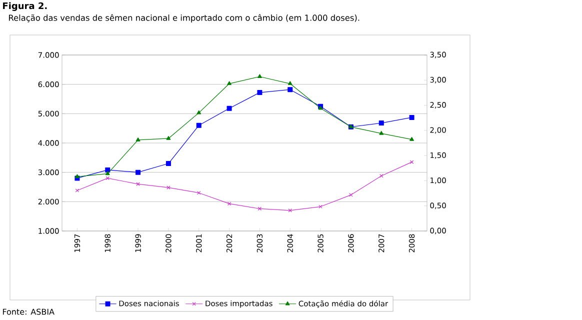 This screenshot has height=320, width=582. I want to click on chart-title: Figura 2., so click(25, 6).